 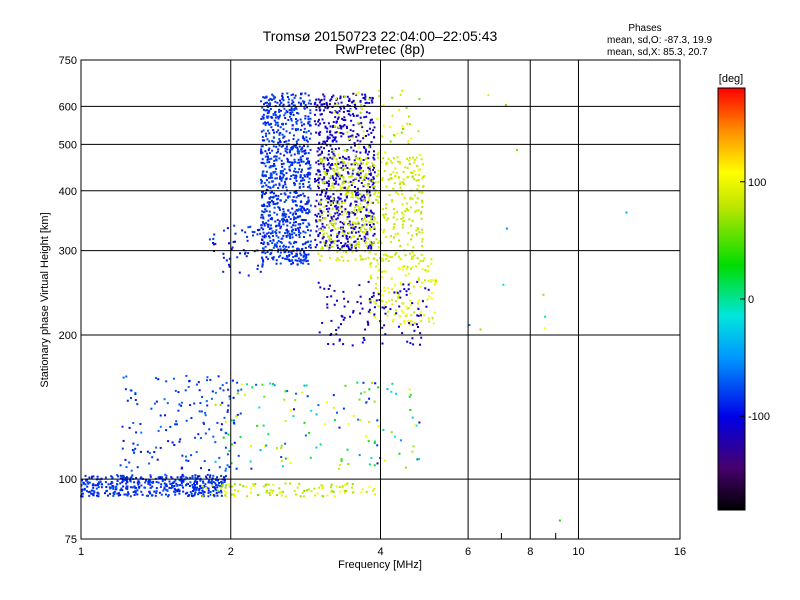 What do you see at coordinates (81, 552) in the screenshot?
I see `x-tick-label: 1` at bounding box center [81, 552].